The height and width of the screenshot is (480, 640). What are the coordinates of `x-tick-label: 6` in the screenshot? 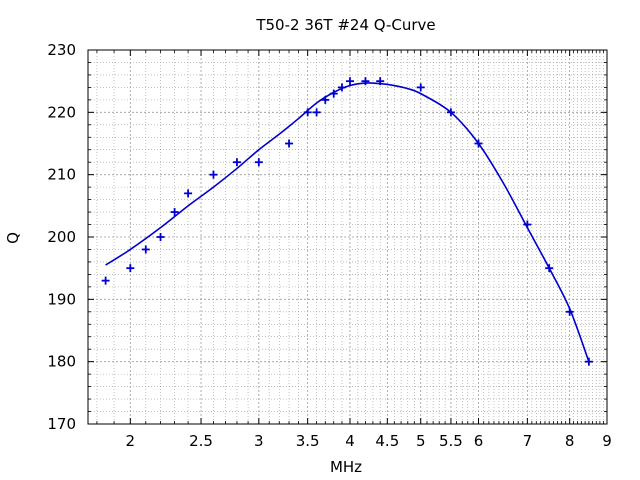 It's located at (479, 441).